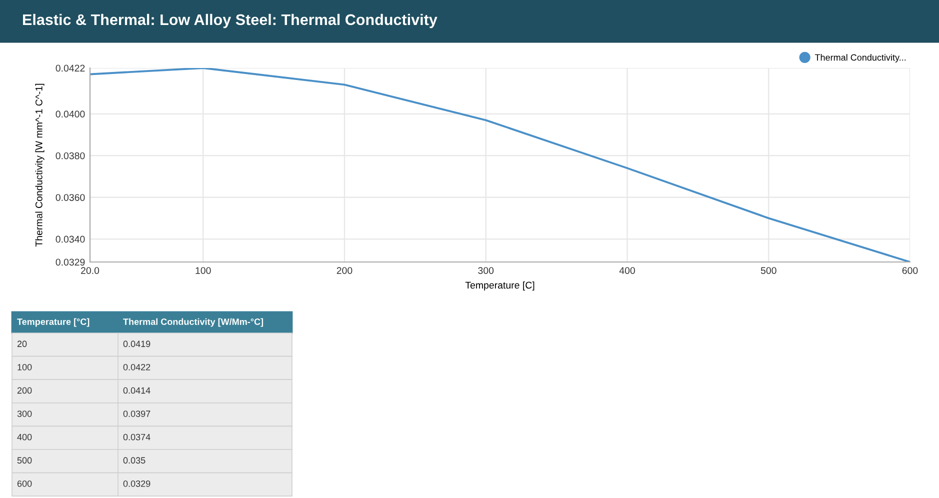  Describe the element at coordinates (136, 390) in the screenshot. I see `text: 0.0414` at that location.